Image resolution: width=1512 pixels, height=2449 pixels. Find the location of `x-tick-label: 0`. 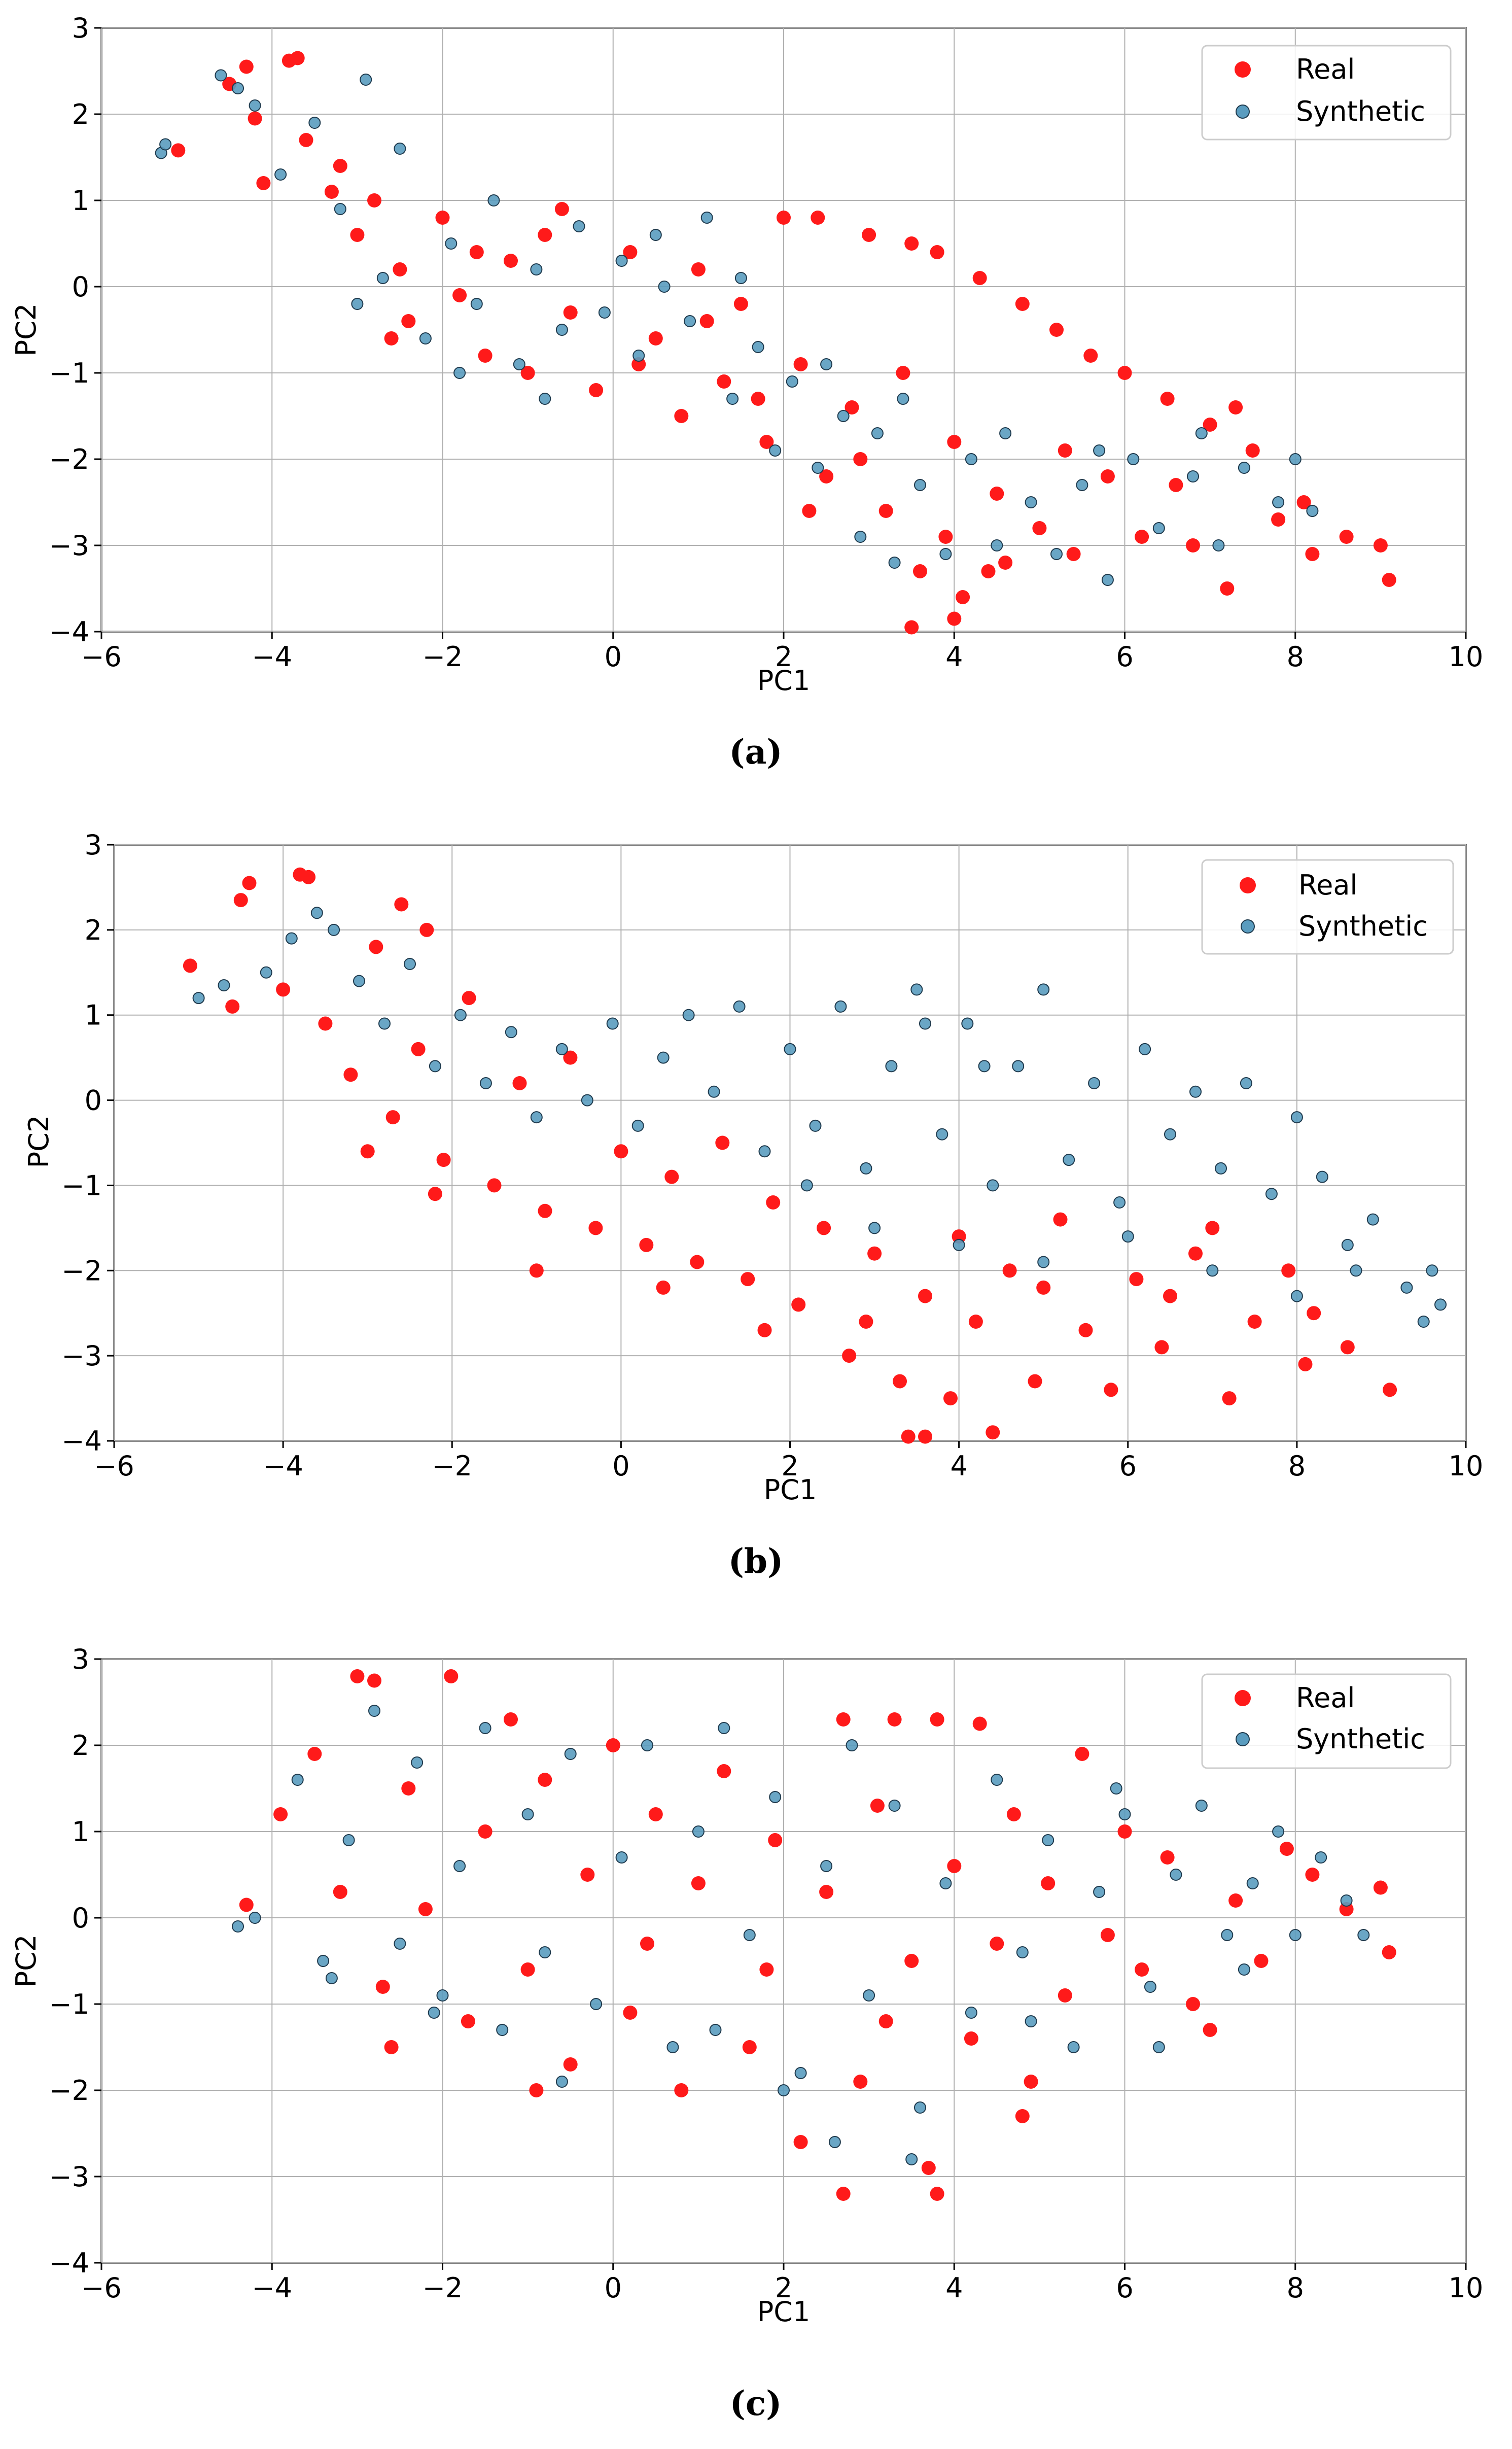

x-tick-label: 0 is located at coordinates (620, 1466).